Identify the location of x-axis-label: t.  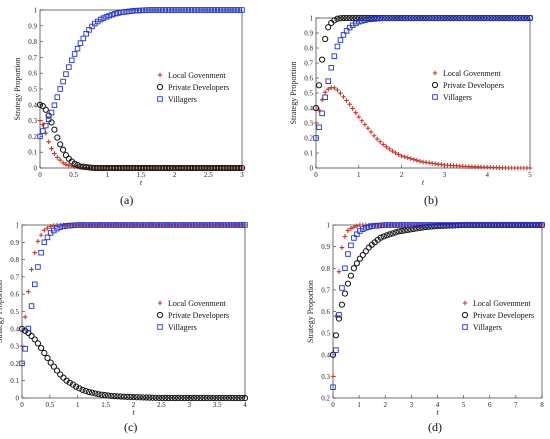
(133, 412).